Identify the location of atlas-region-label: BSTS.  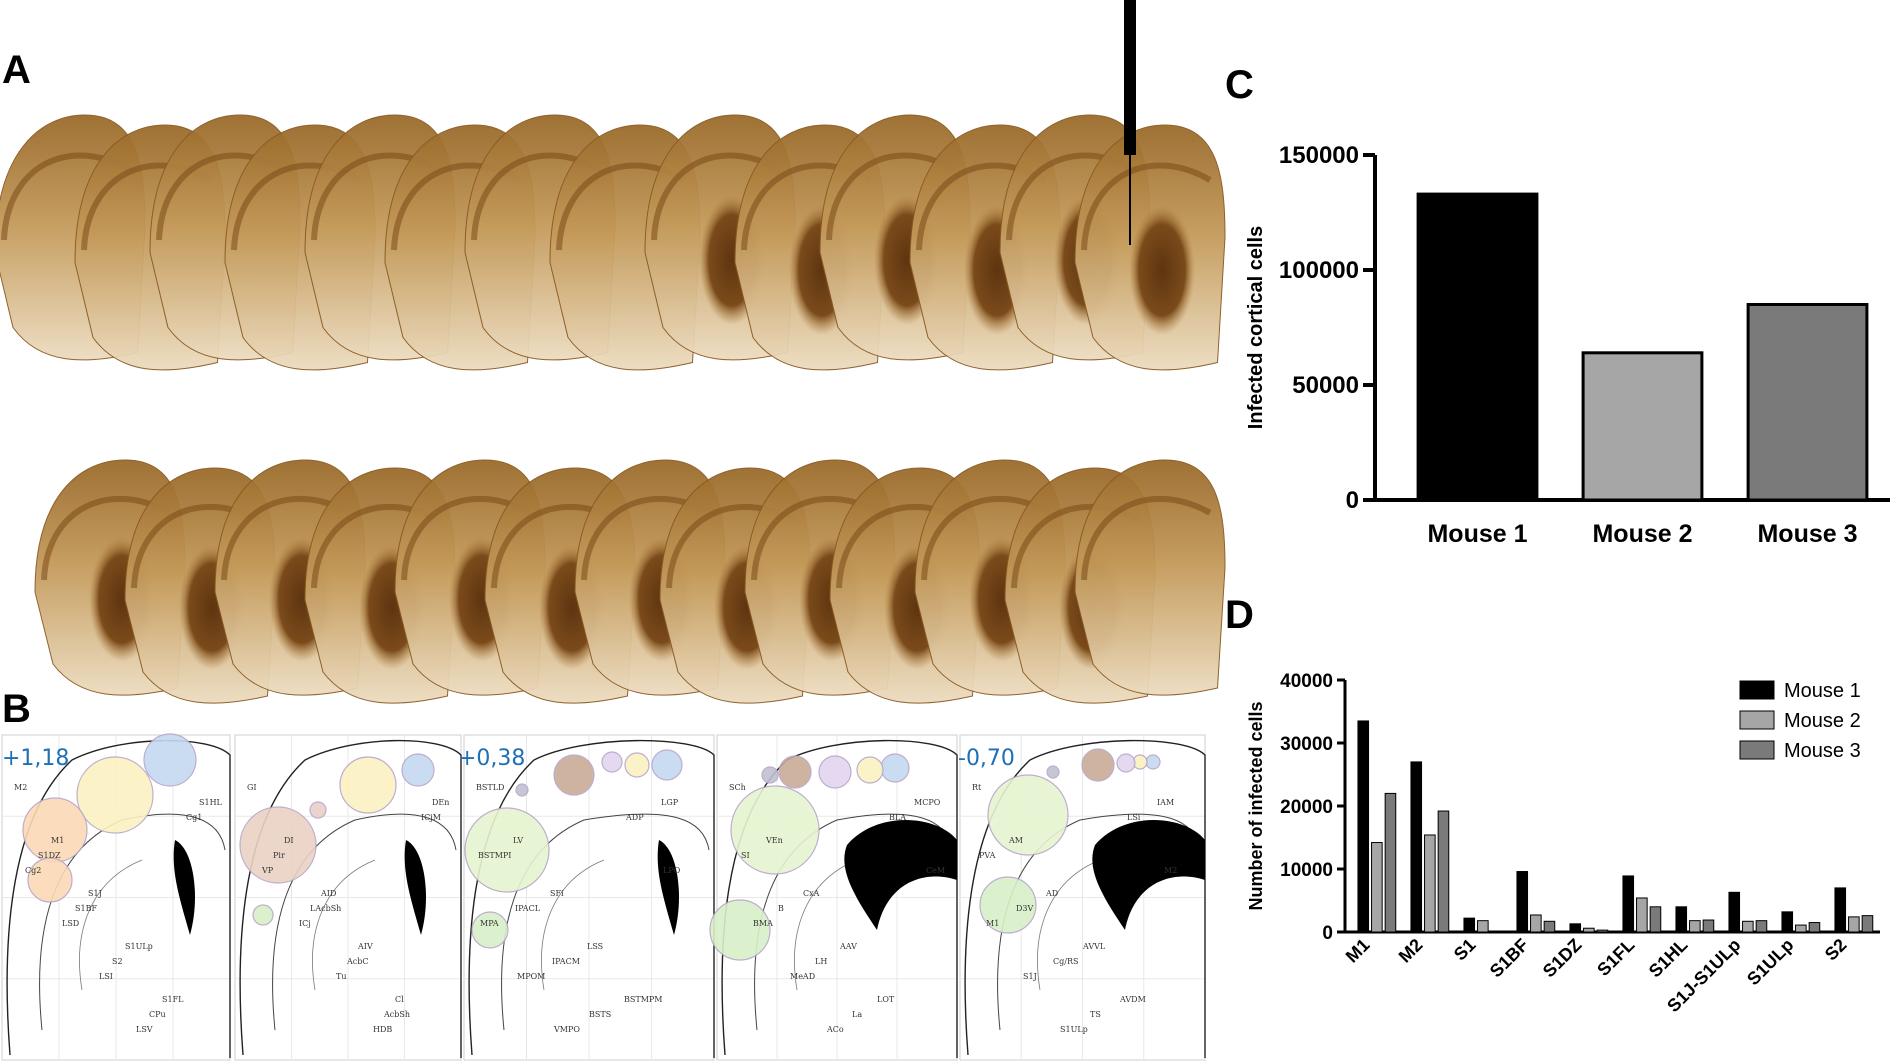
(600, 1014).